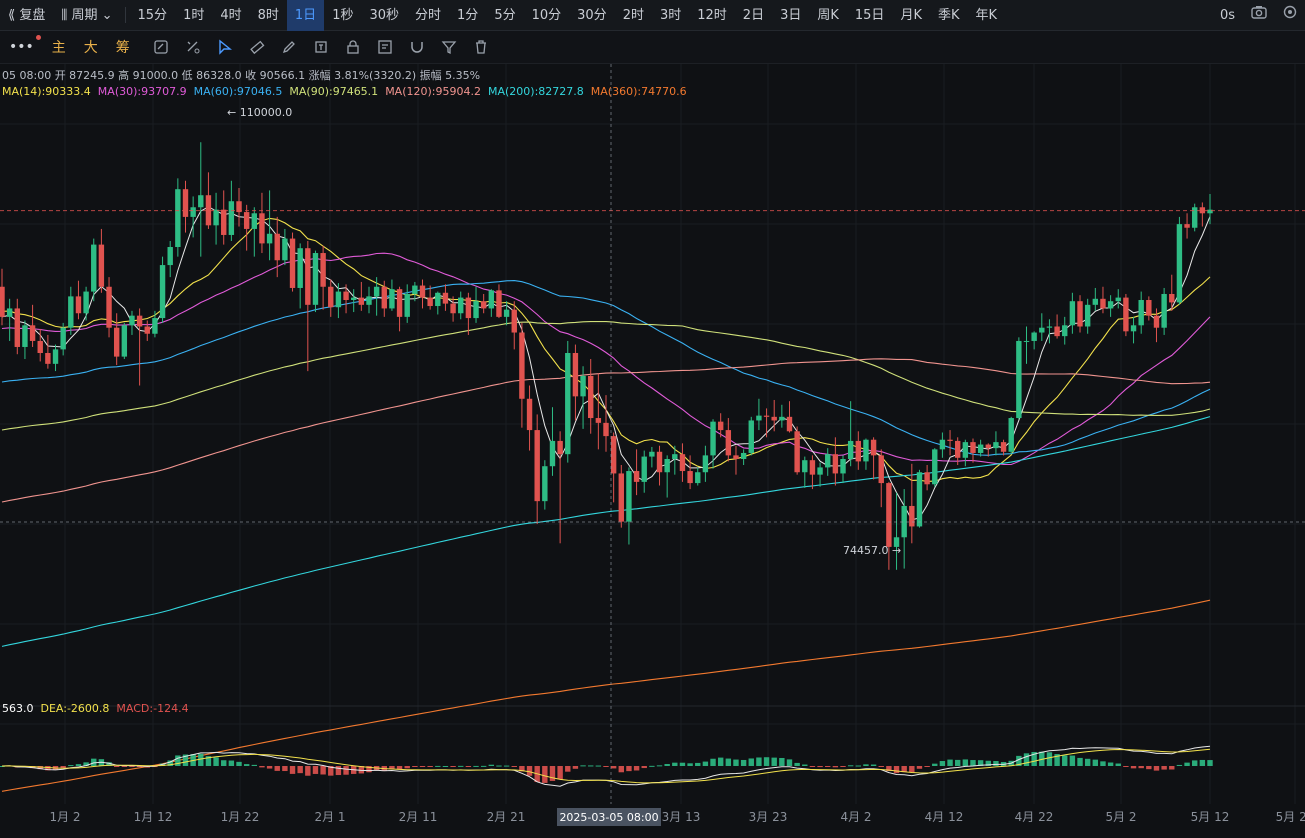 This screenshot has width=1305, height=838. I want to click on chart-tab-1: 大, so click(90, 48).